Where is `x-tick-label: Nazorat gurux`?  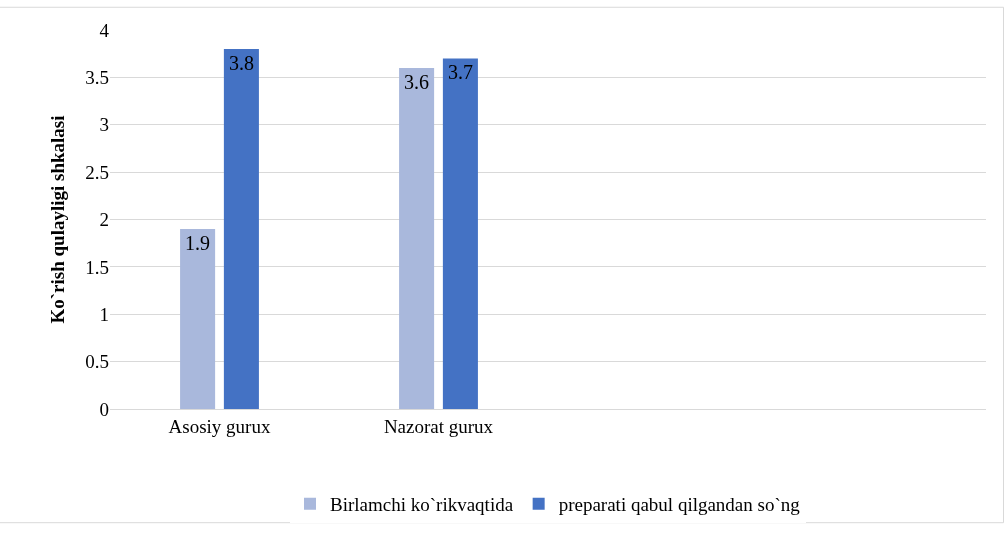 x-tick-label: Nazorat gurux is located at coordinates (438, 426).